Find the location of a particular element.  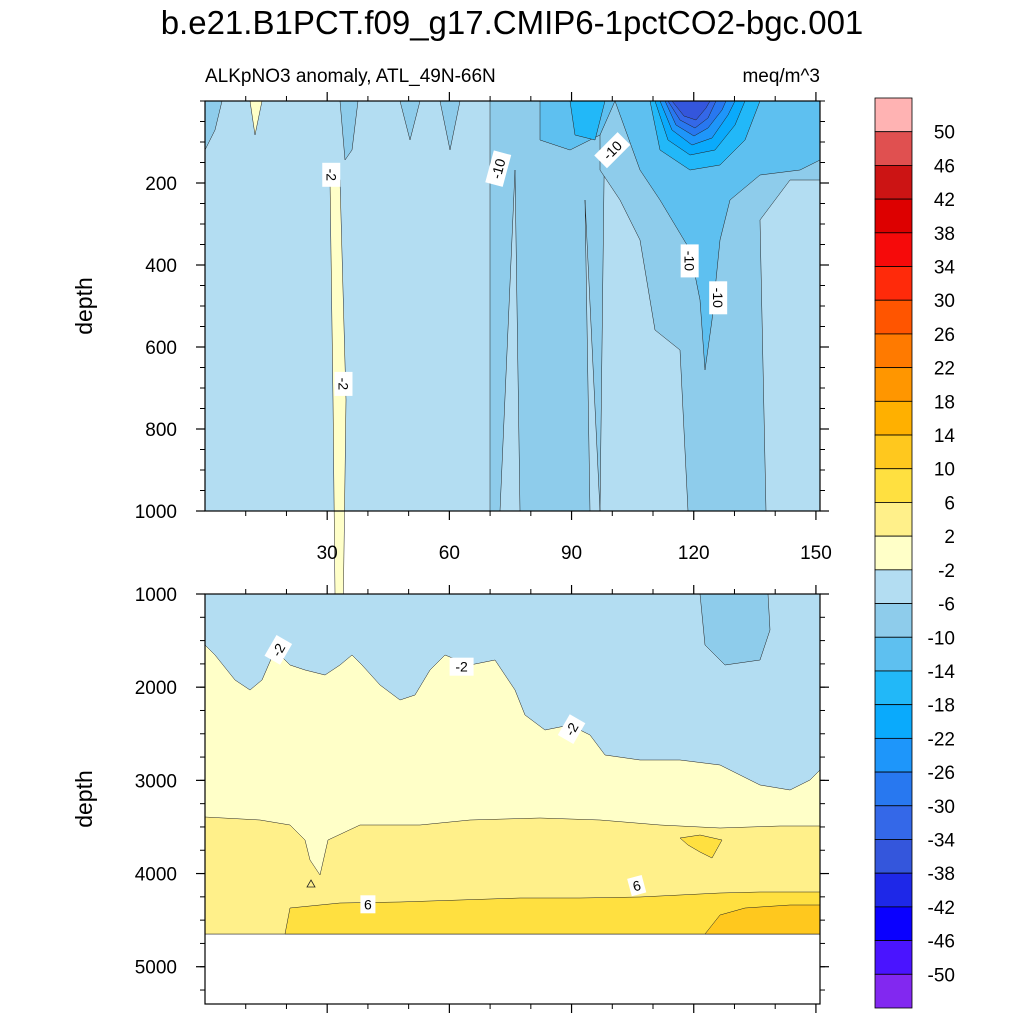

colorbar-label: -34 is located at coordinates (942, 840).